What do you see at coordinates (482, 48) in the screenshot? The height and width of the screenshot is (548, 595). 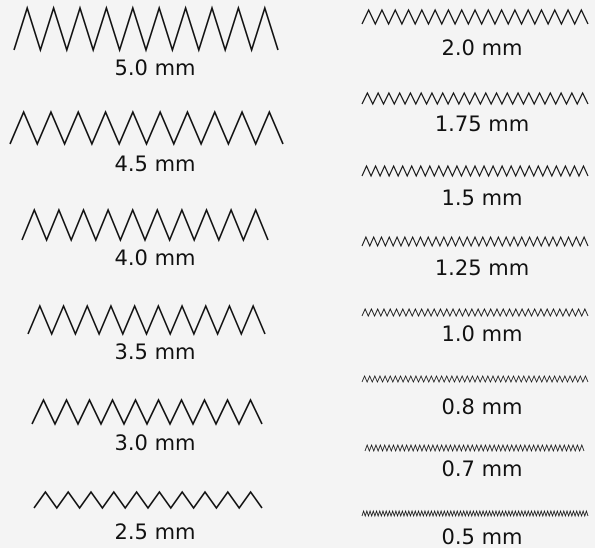 I see `stitch-size-label: 2.0 mm` at bounding box center [482, 48].